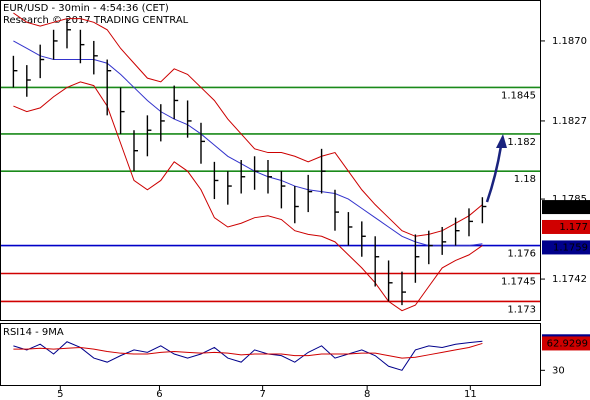  I want to click on y-tick-label: 30, so click(558, 370).